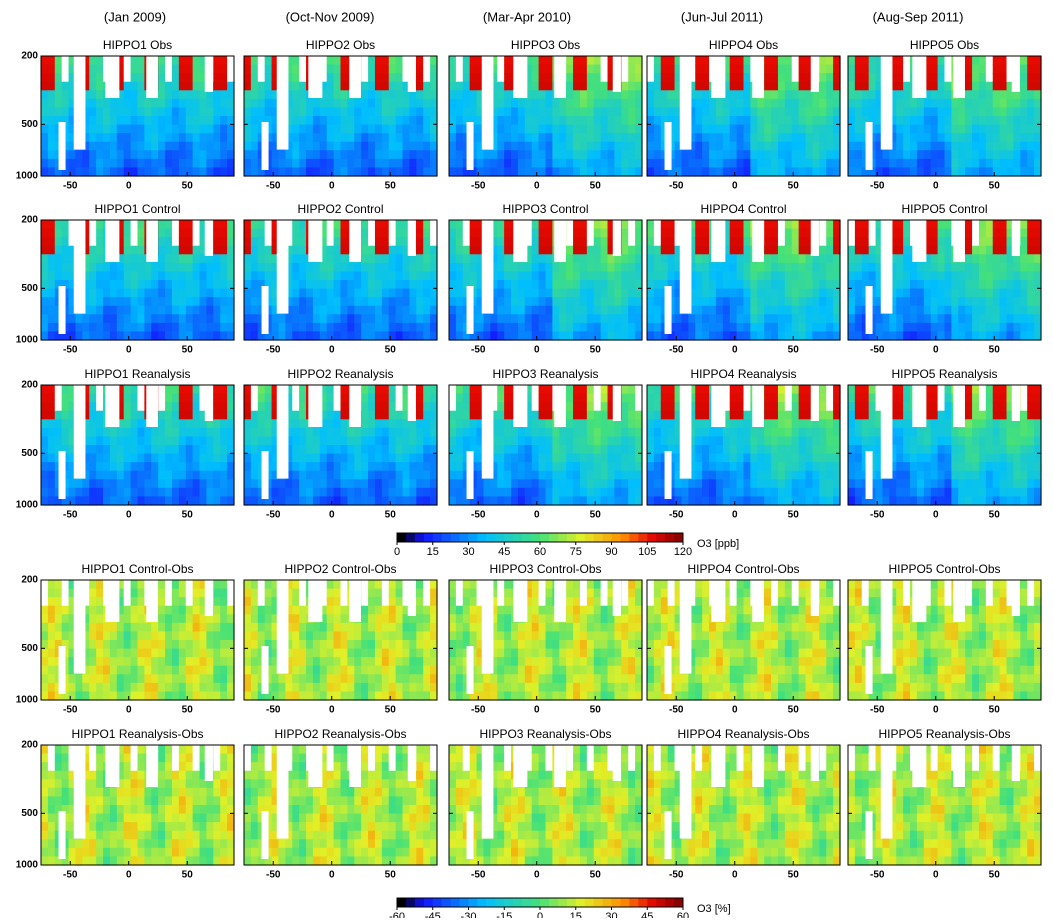 Image resolution: width=1053 pixels, height=923 pixels. I want to click on y-tick-label: 500, so click(29, 124).